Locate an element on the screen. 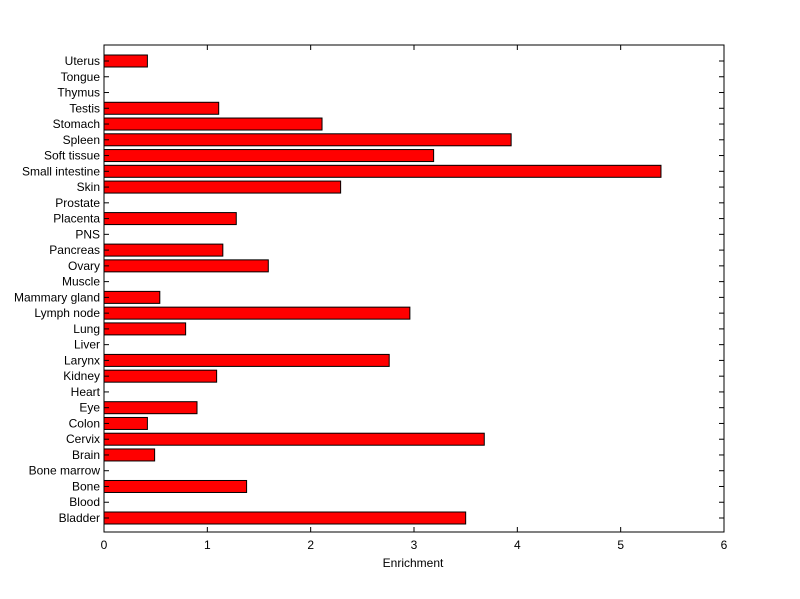 This screenshot has height=599, width=800. x-tick-label-0: 0 is located at coordinates (104, 545).